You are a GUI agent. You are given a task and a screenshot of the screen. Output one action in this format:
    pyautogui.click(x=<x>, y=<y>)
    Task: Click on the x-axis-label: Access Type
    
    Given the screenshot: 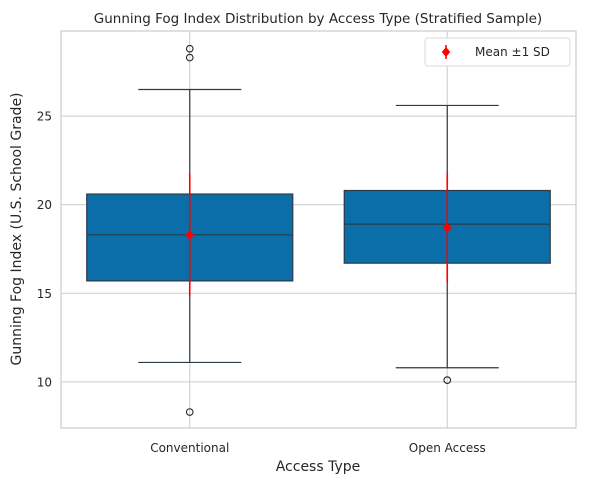 What is the action you would take?
    pyautogui.click(x=318, y=467)
    